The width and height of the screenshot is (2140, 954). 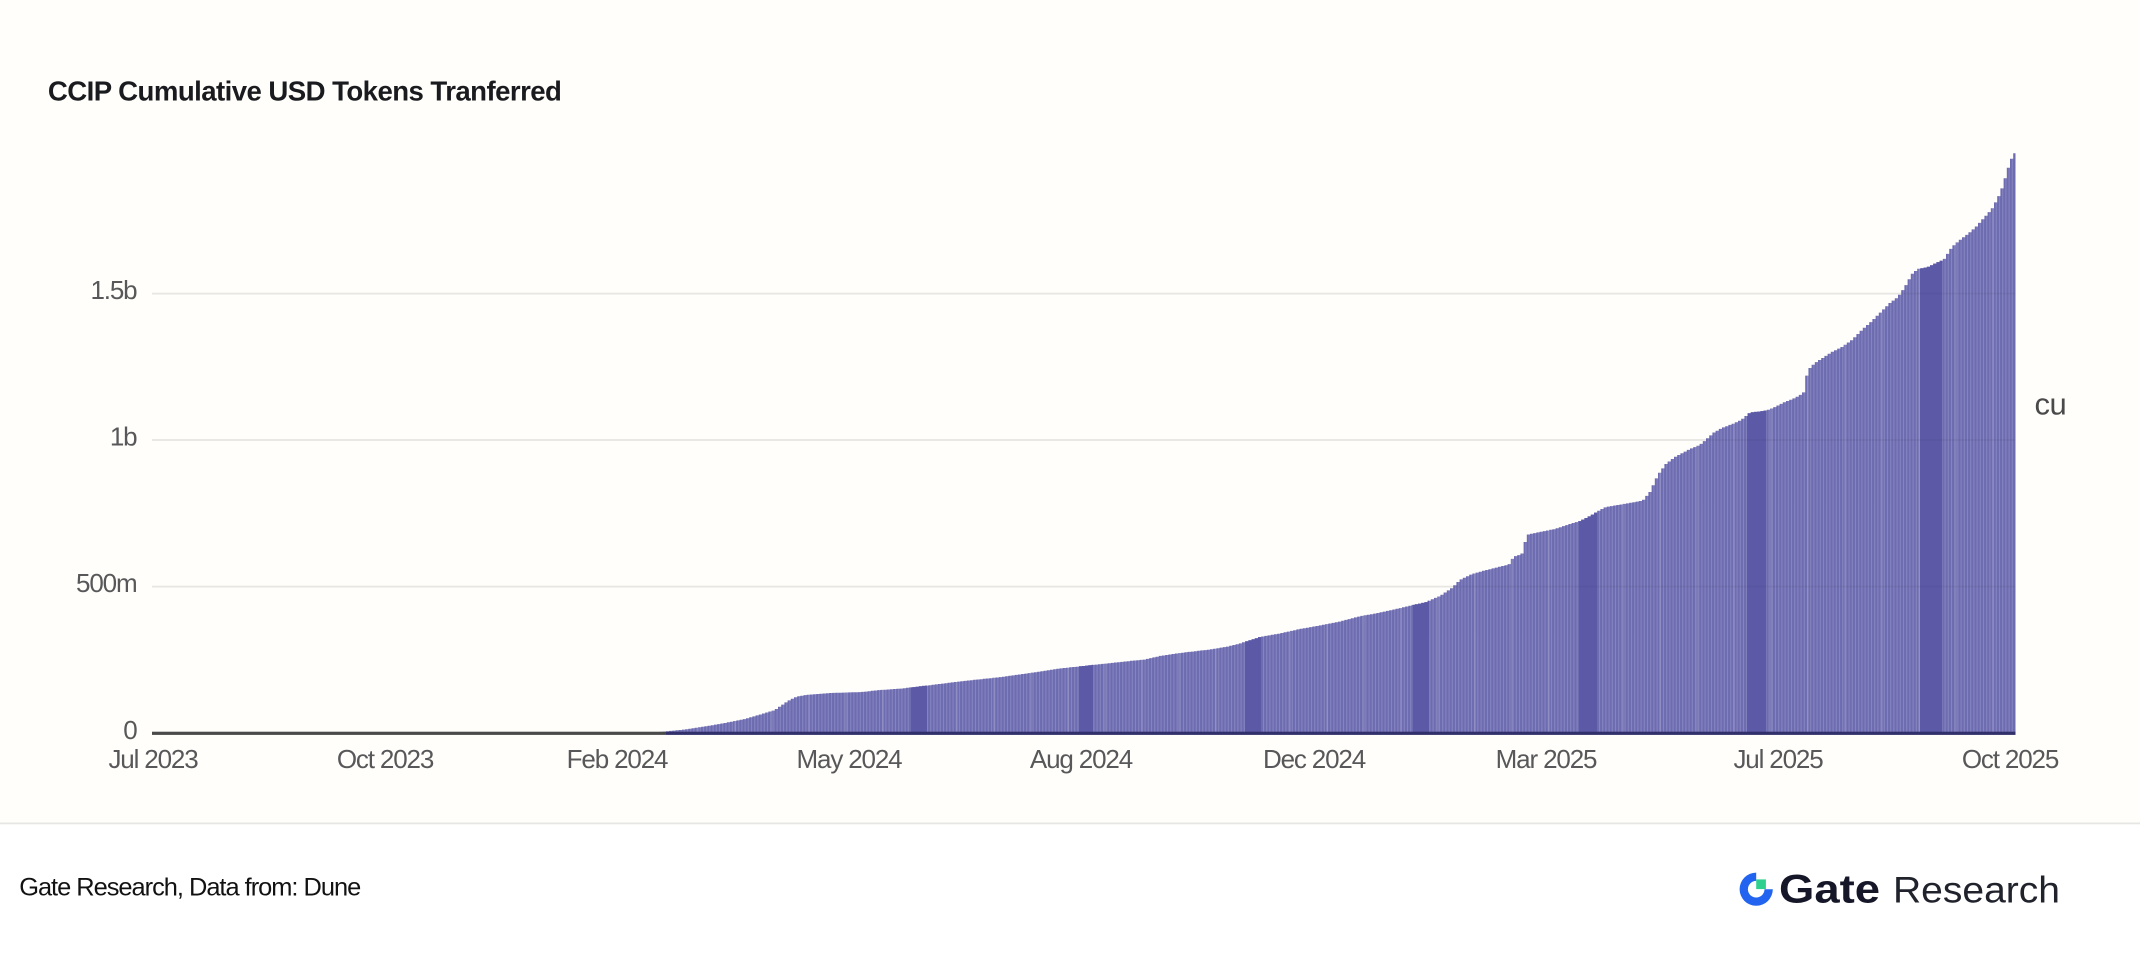 What do you see at coordinates (153, 759) in the screenshot?
I see `svg-text: Jul 2023` at bounding box center [153, 759].